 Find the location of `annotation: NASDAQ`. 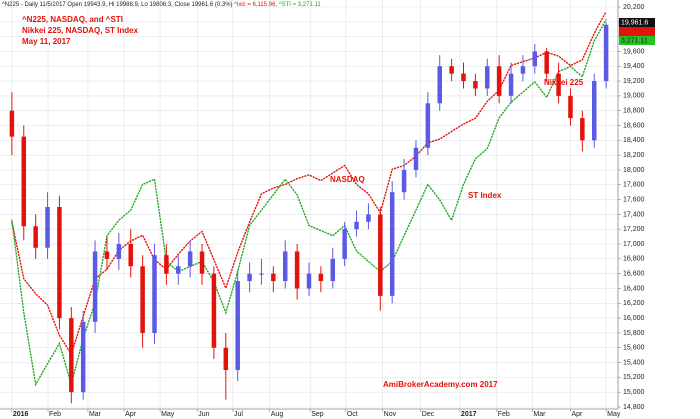

annotation: NASDAQ is located at coordinates (347, 179).